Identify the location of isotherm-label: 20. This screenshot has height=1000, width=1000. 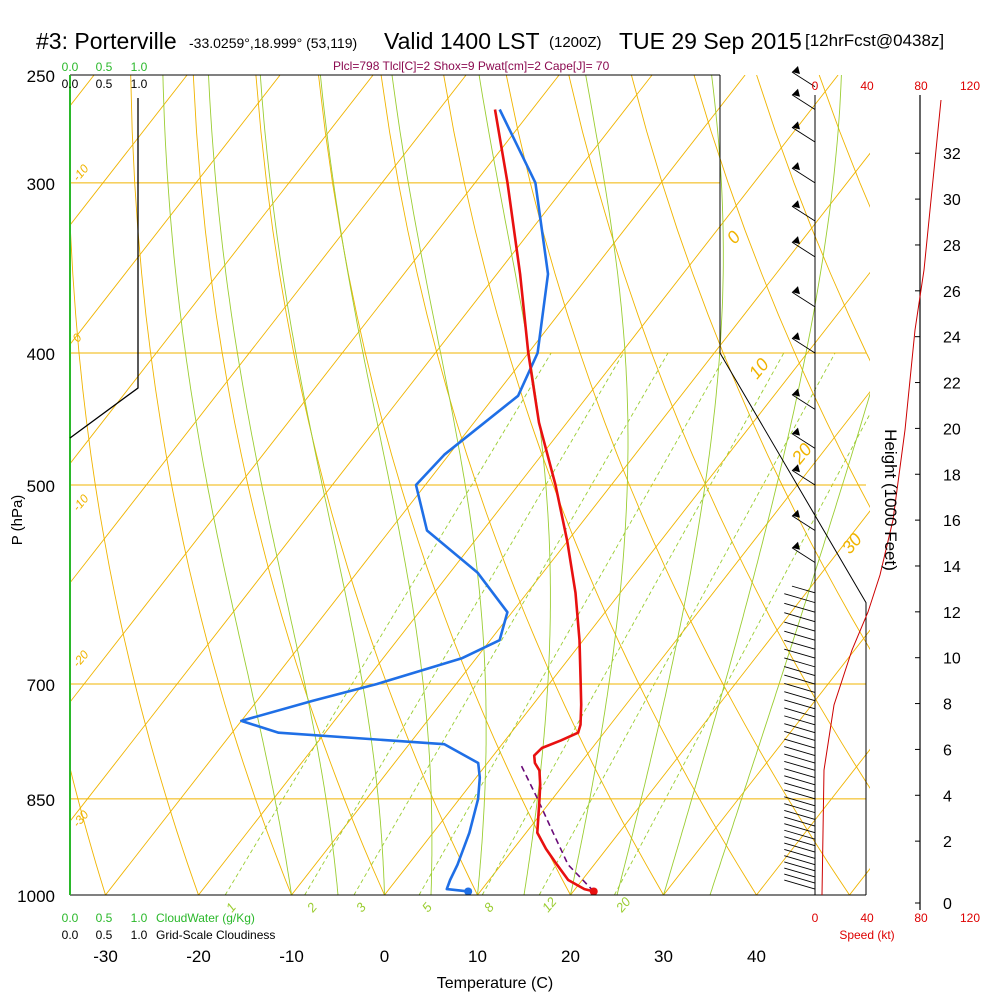
(801, 453).